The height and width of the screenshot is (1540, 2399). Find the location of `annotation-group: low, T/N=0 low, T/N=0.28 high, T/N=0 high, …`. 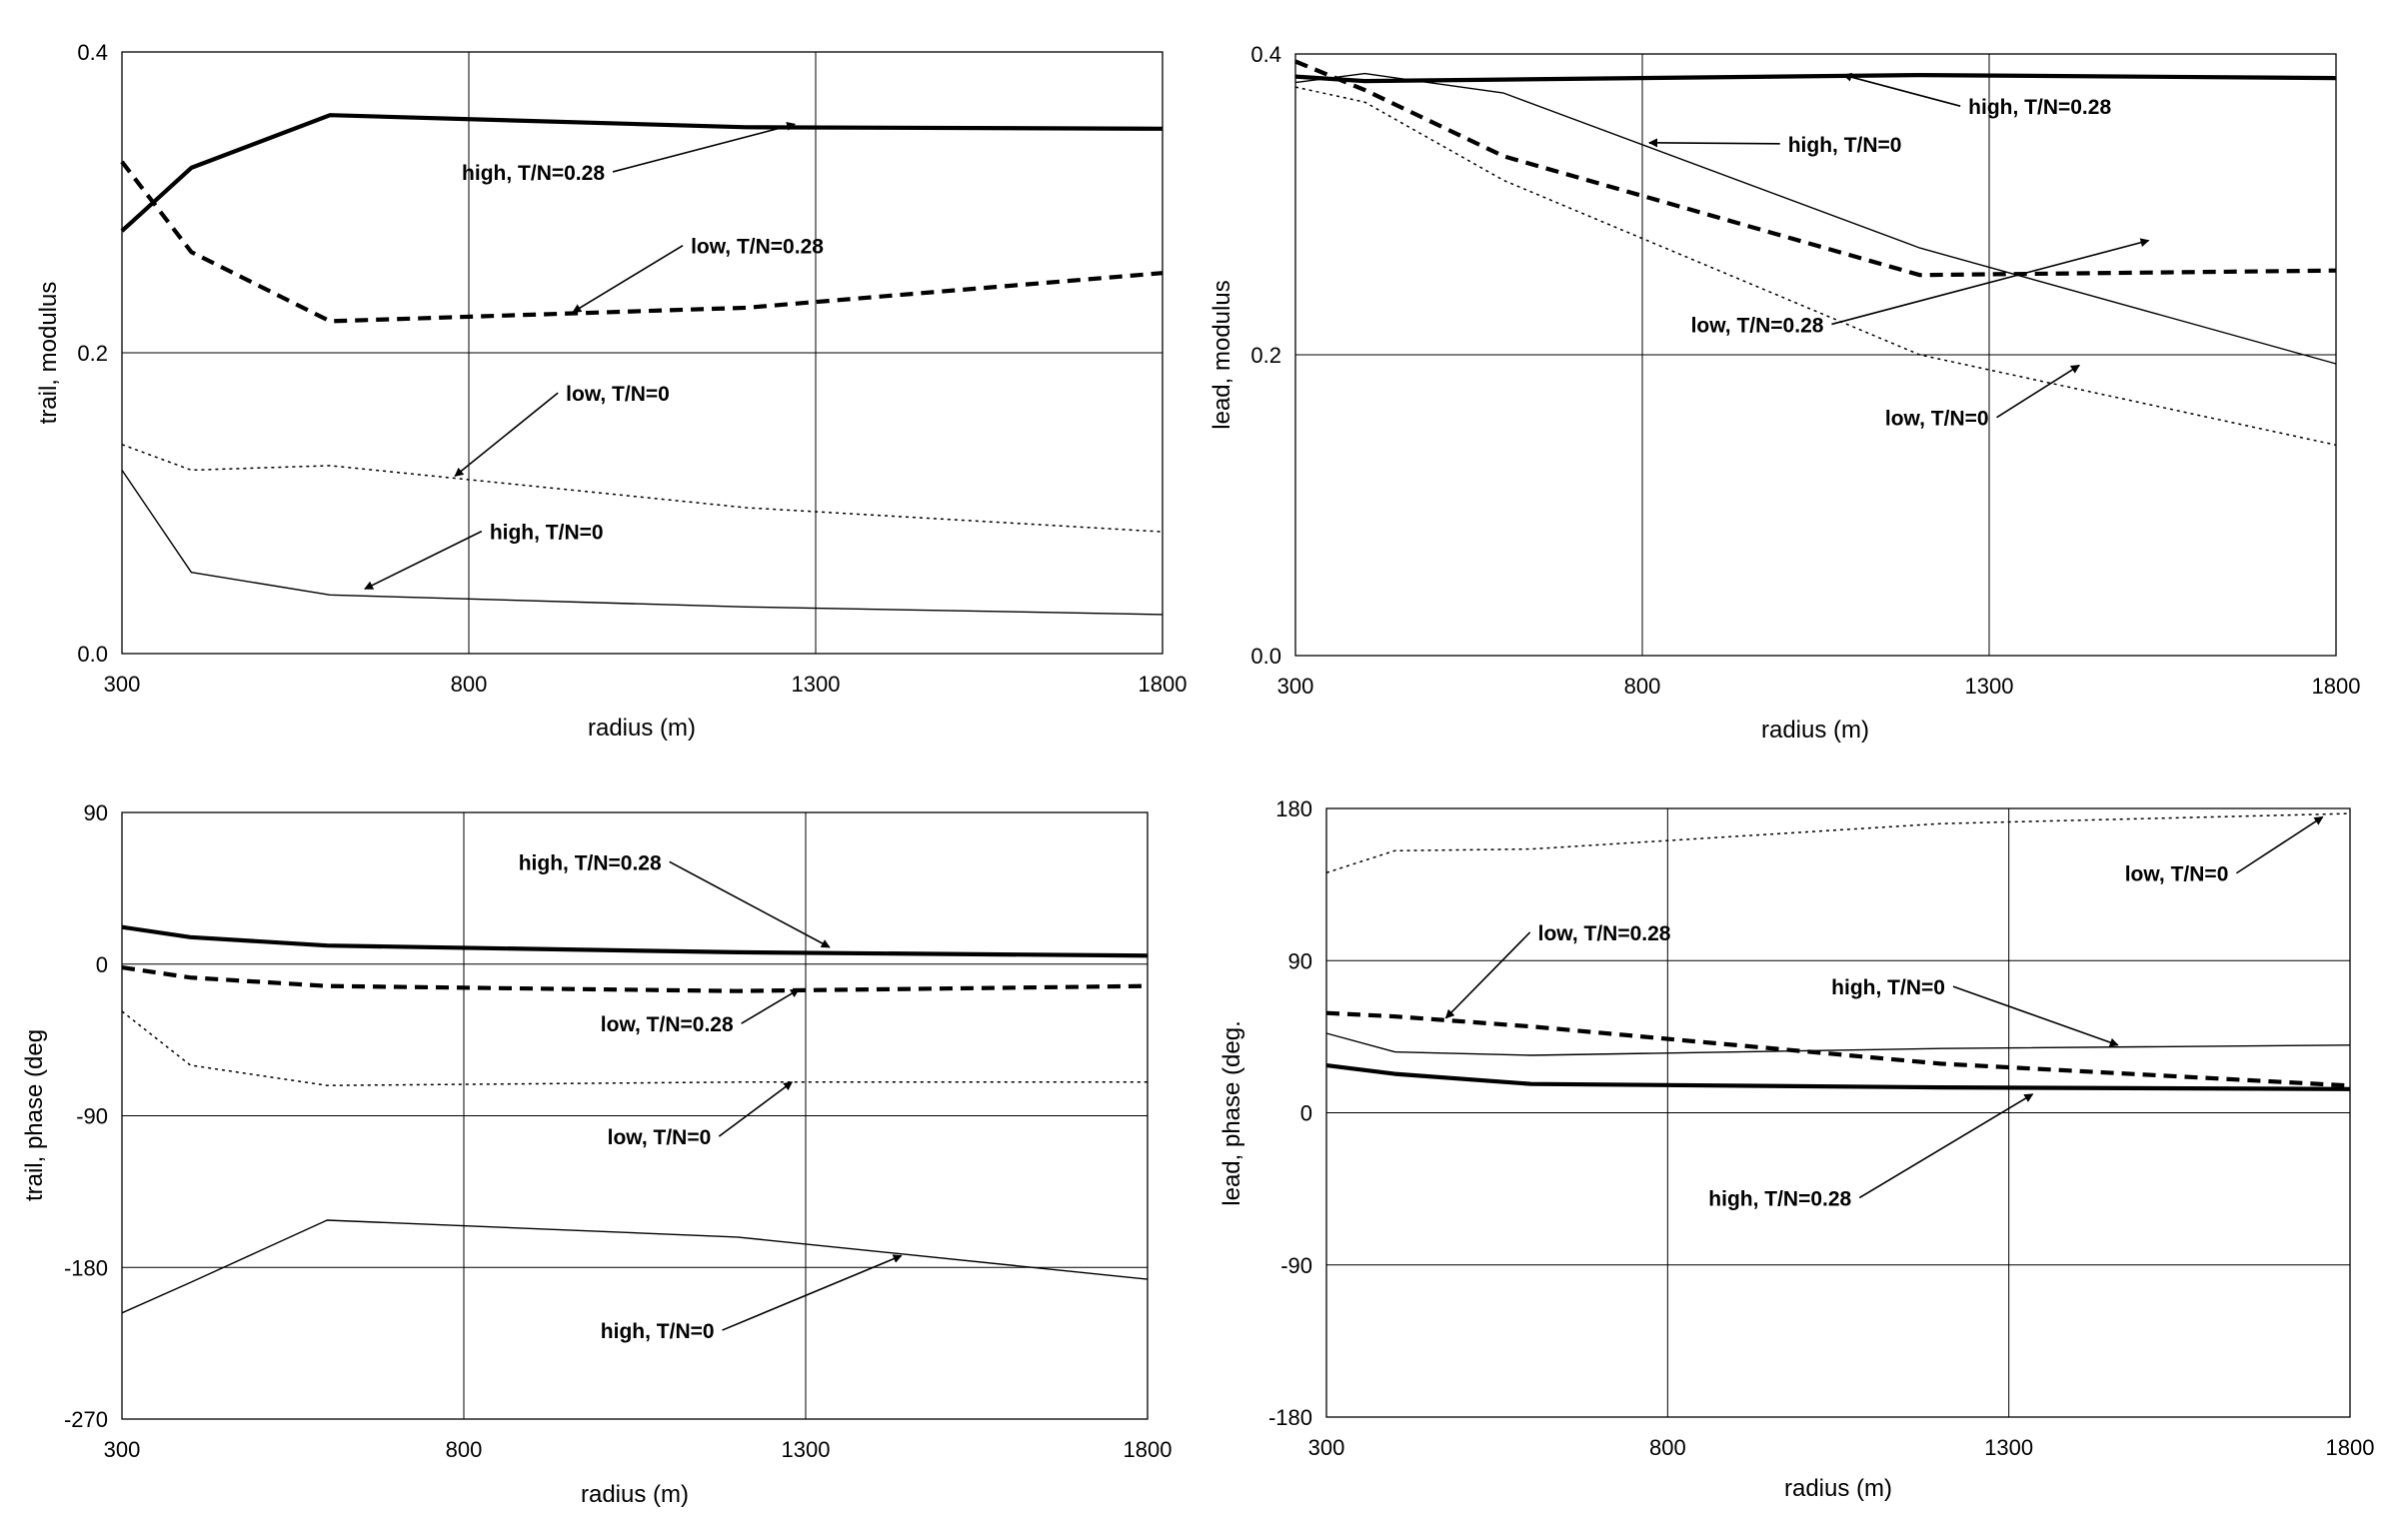

annotation-group: low, T/N=0 low, T/N=0.28 high, T/N=0 high, … is located at coordinates (1884, 1013).